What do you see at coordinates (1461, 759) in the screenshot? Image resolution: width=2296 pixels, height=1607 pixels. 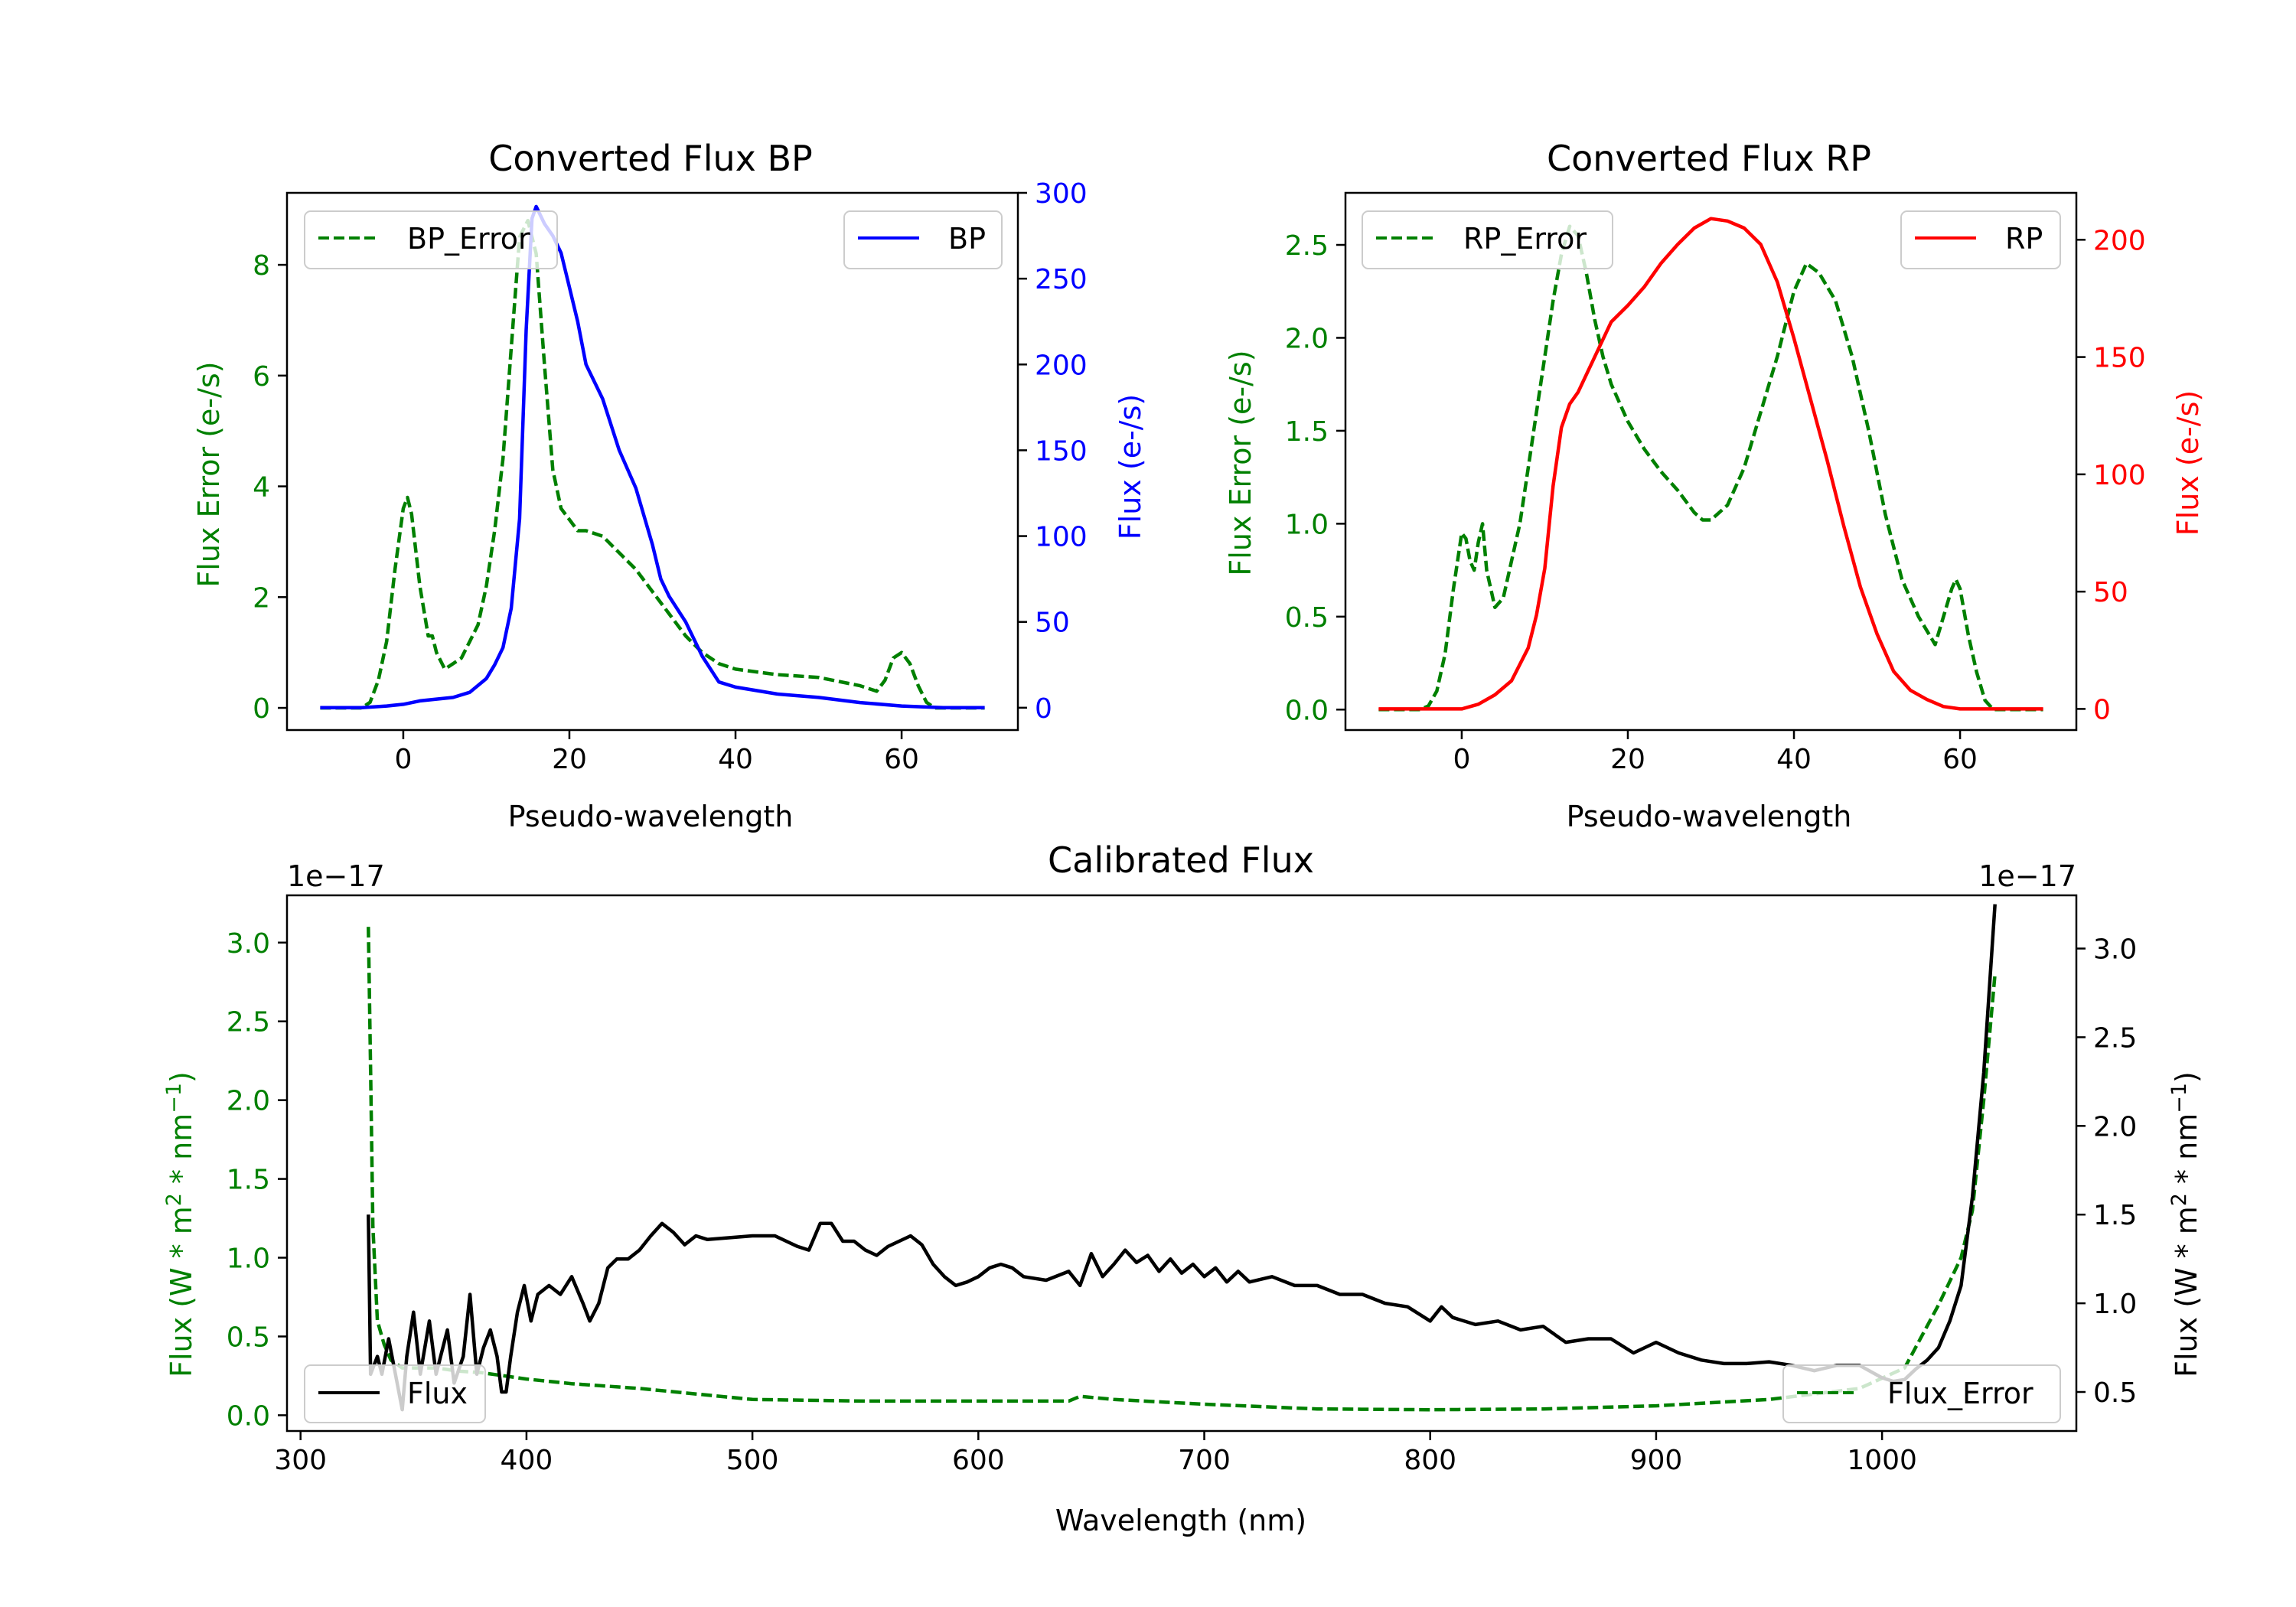 I see `rp-x-tick-label: 0` at bounding box center [1461, 759].